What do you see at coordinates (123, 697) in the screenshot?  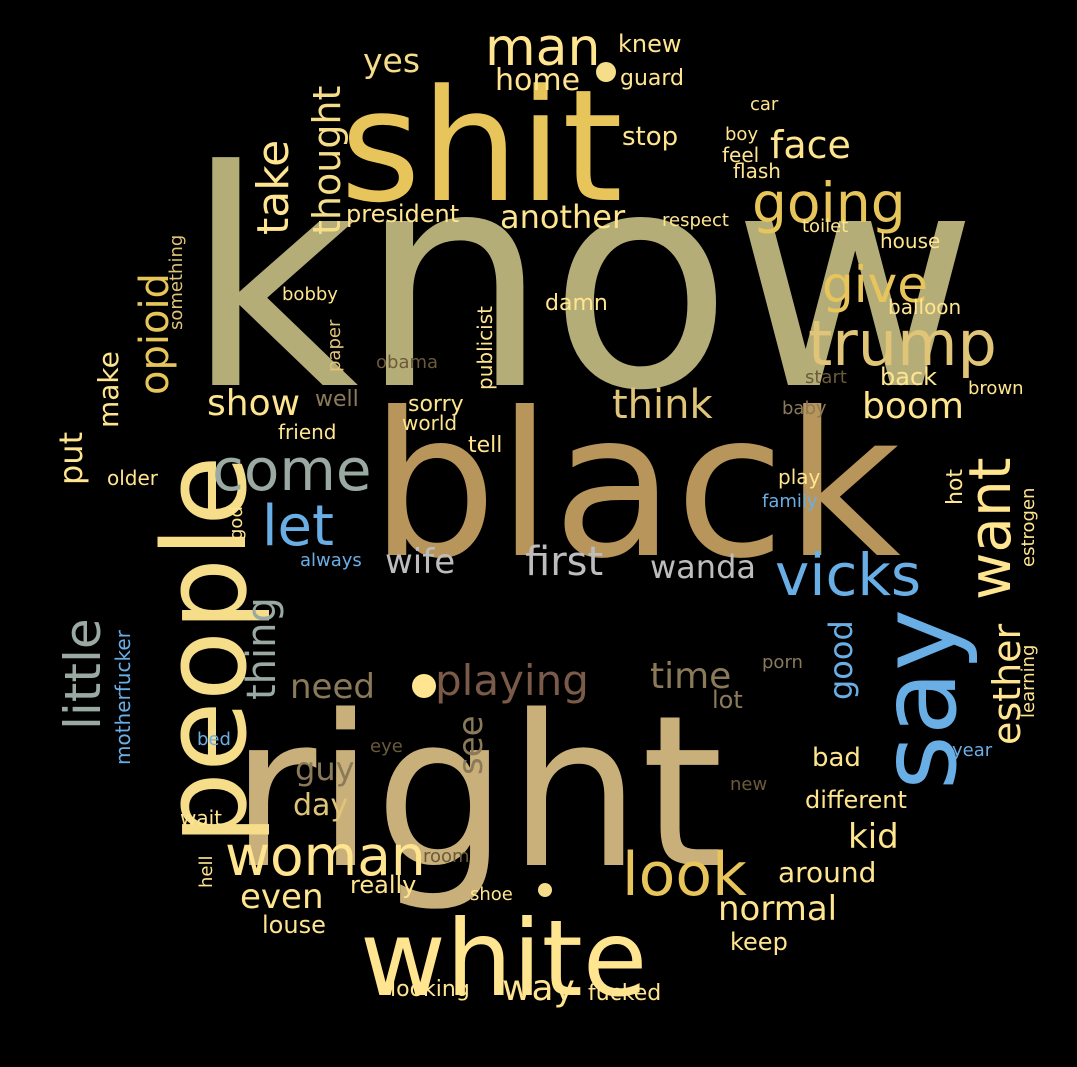 I see `word-motherfucker: motherfucker` at bounding box center [123, 697].